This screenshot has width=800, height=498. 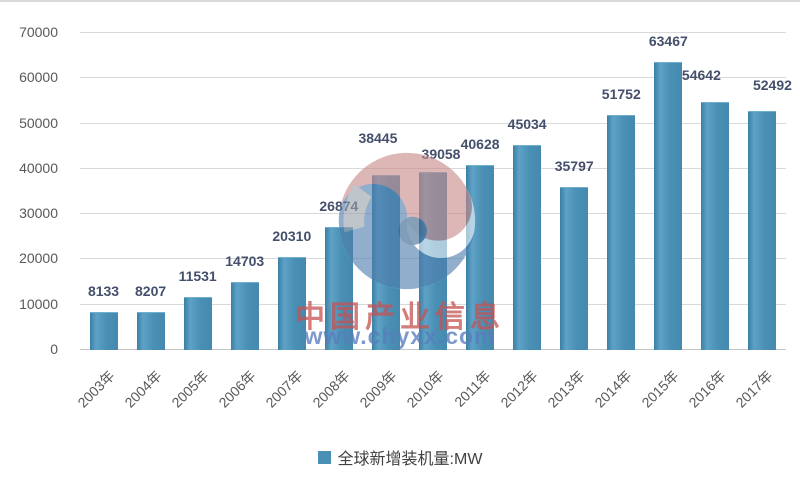 What do you see at coordinates (613, 389) in the screenshot?
I see `x-axis-tick-label: 2014年` at bounding box center [613, 389].